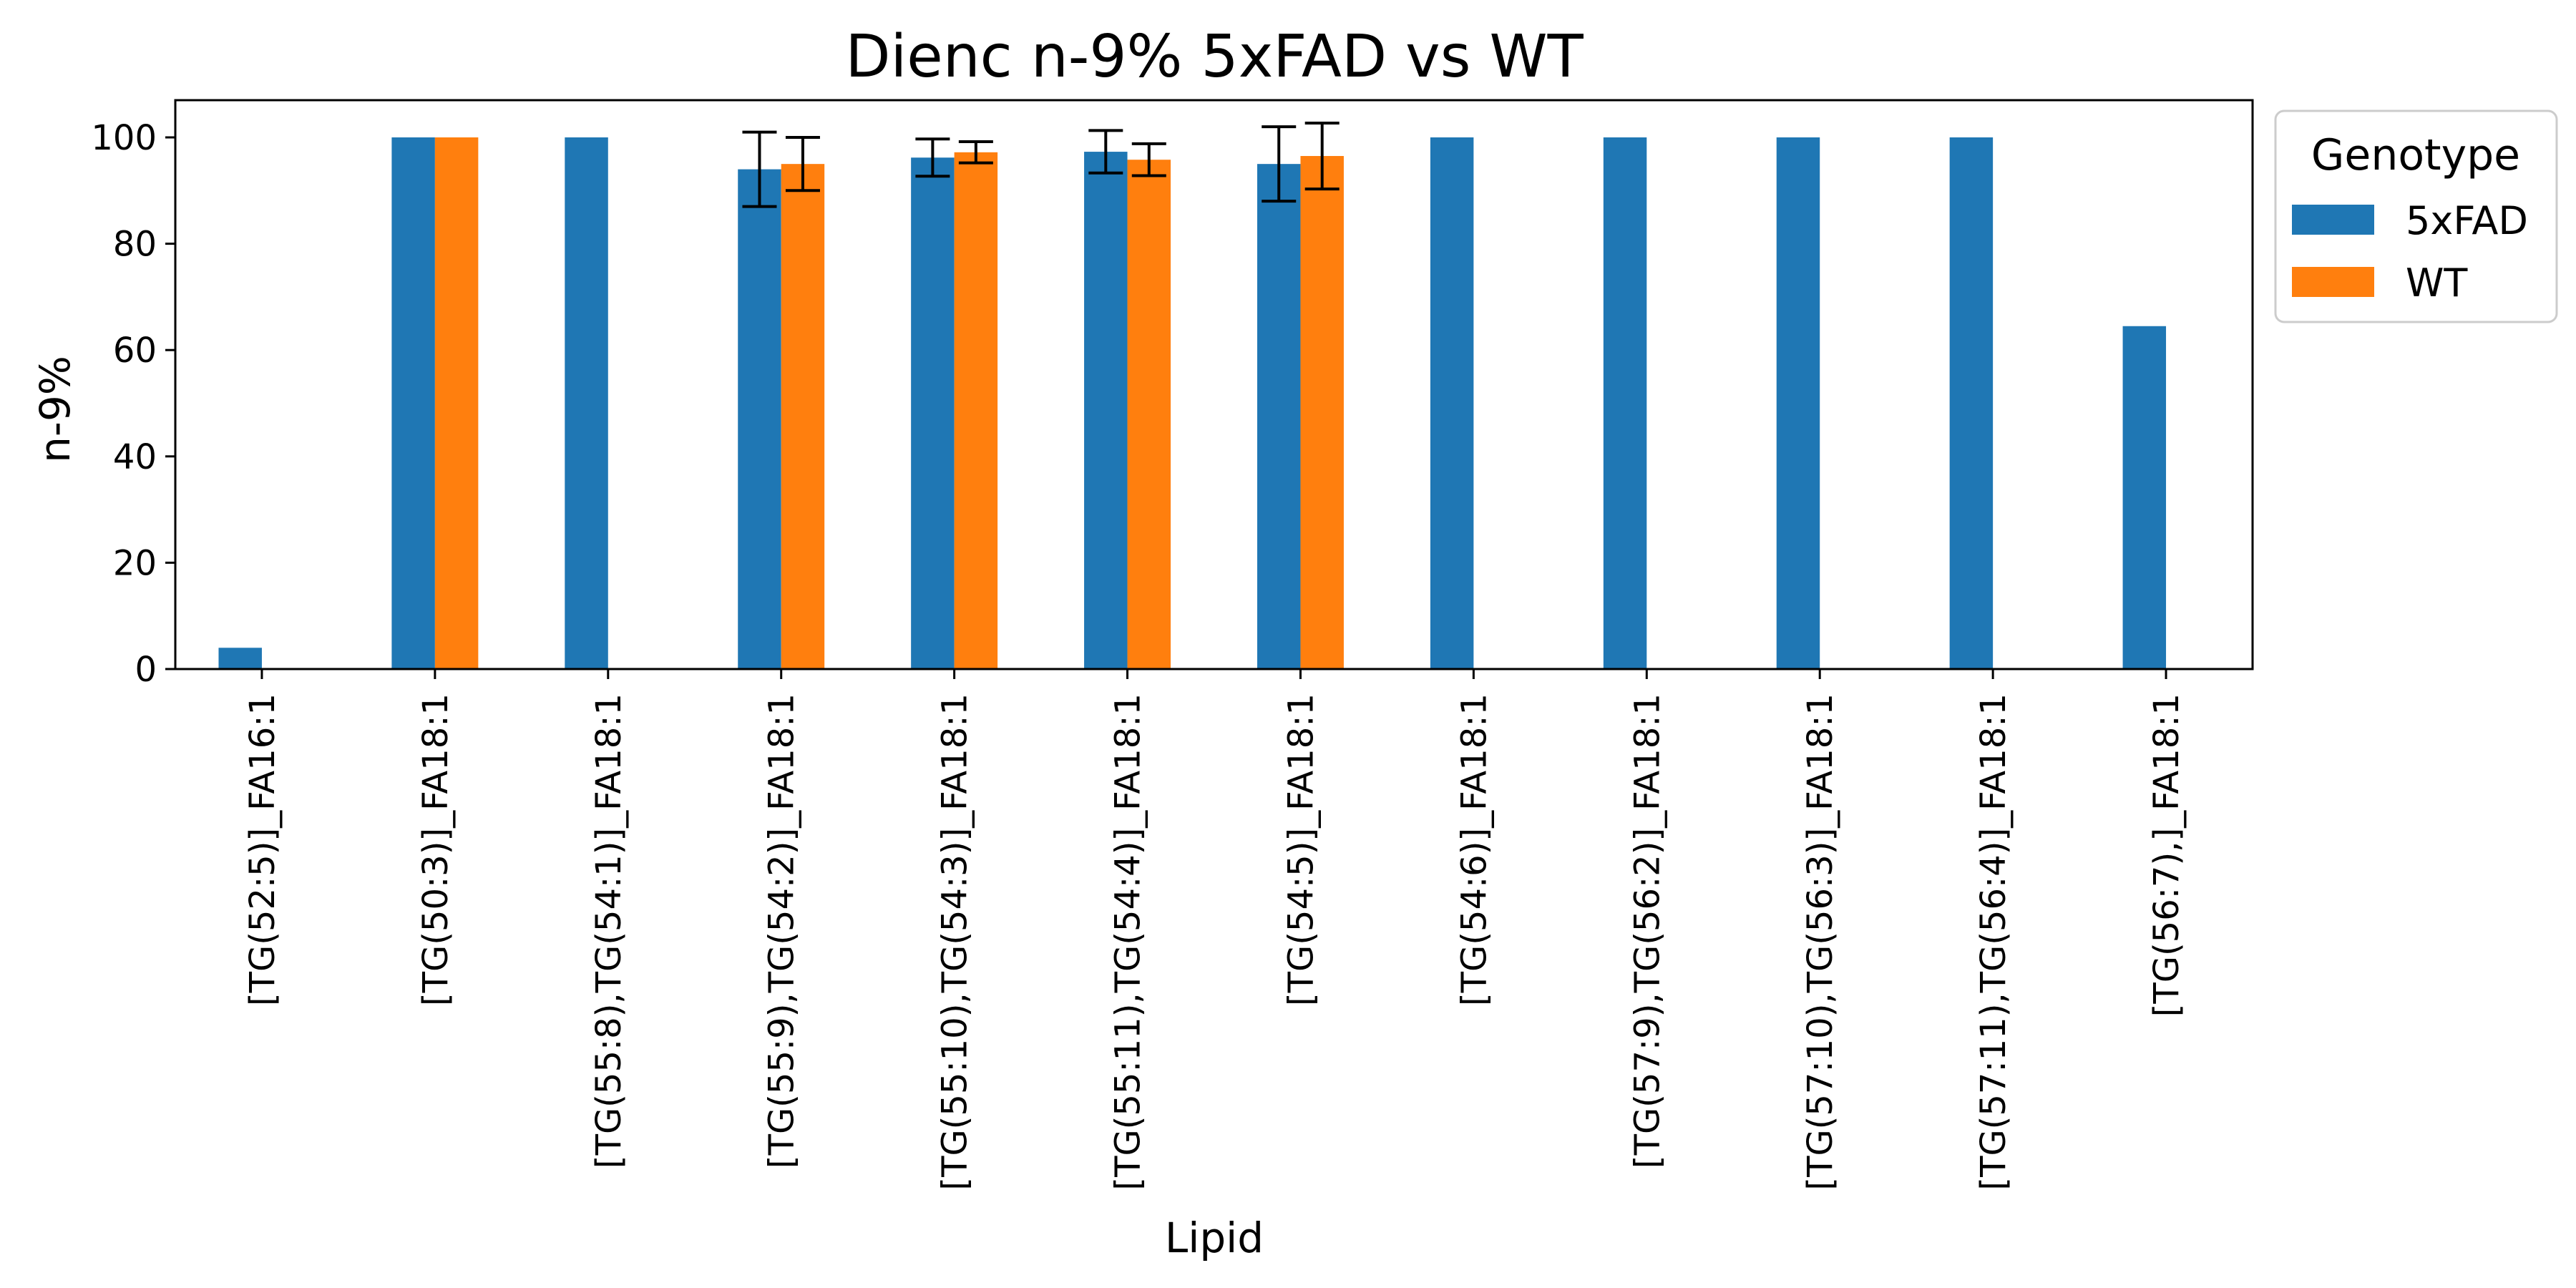 The width and height of the screenshot is (2576, 1288). What do you see at coordinates (146, 670) in the screenshot?
I see `y-tick-label-0: 0` at bounding box center [146, 670].